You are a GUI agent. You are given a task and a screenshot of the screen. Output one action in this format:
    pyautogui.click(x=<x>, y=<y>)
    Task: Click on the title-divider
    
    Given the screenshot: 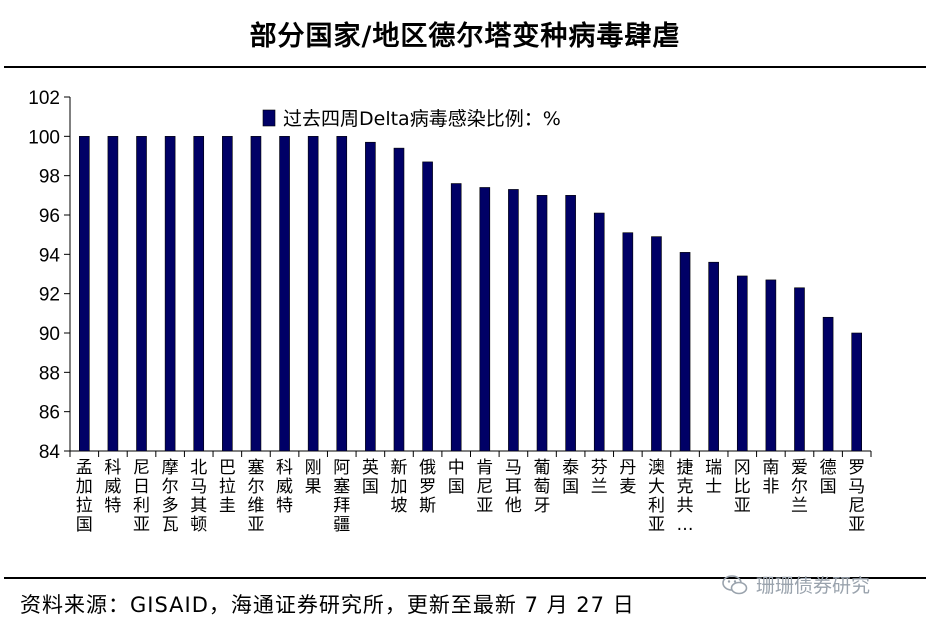 What is the action you would take?
    pyautogui.click(x=465, y=67)
    